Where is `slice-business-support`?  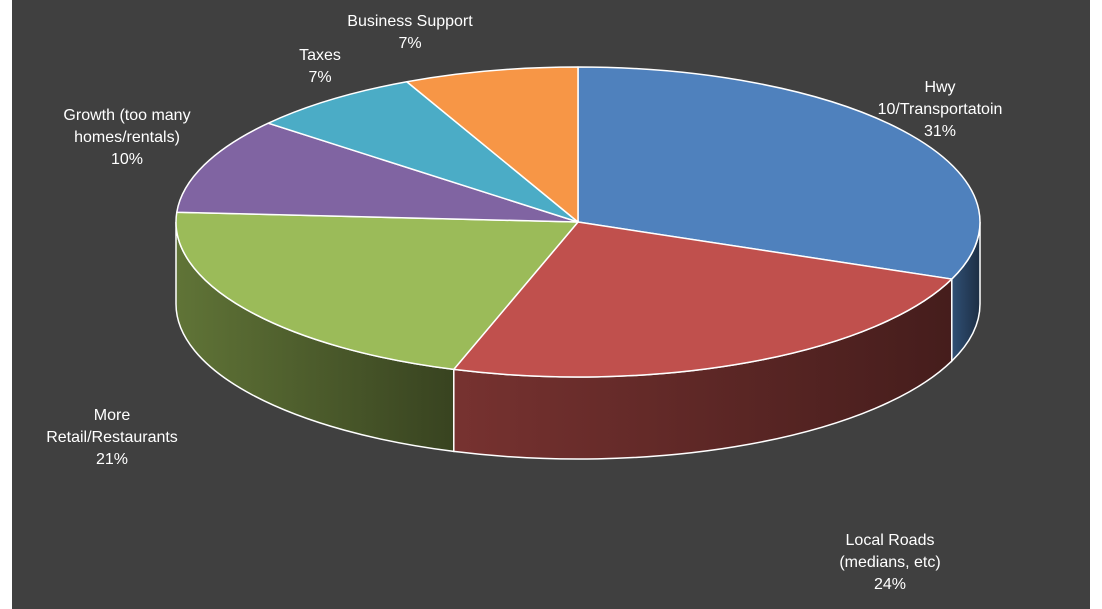
slice-business-support is located at coordinates (492, 144).